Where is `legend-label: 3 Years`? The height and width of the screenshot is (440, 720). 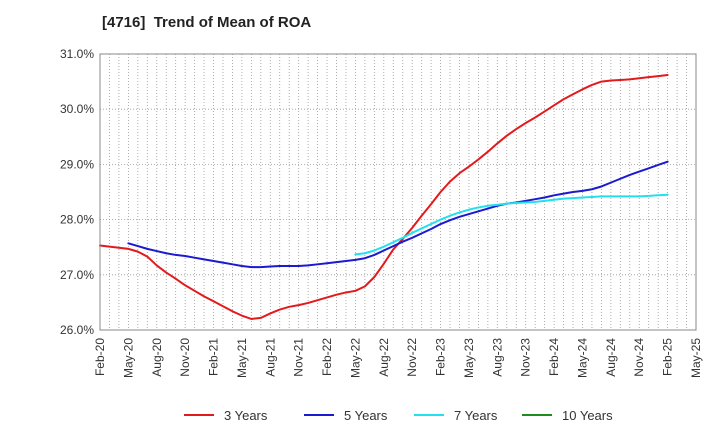 legend-label: 3 Years is located at coordinates (246, 415).